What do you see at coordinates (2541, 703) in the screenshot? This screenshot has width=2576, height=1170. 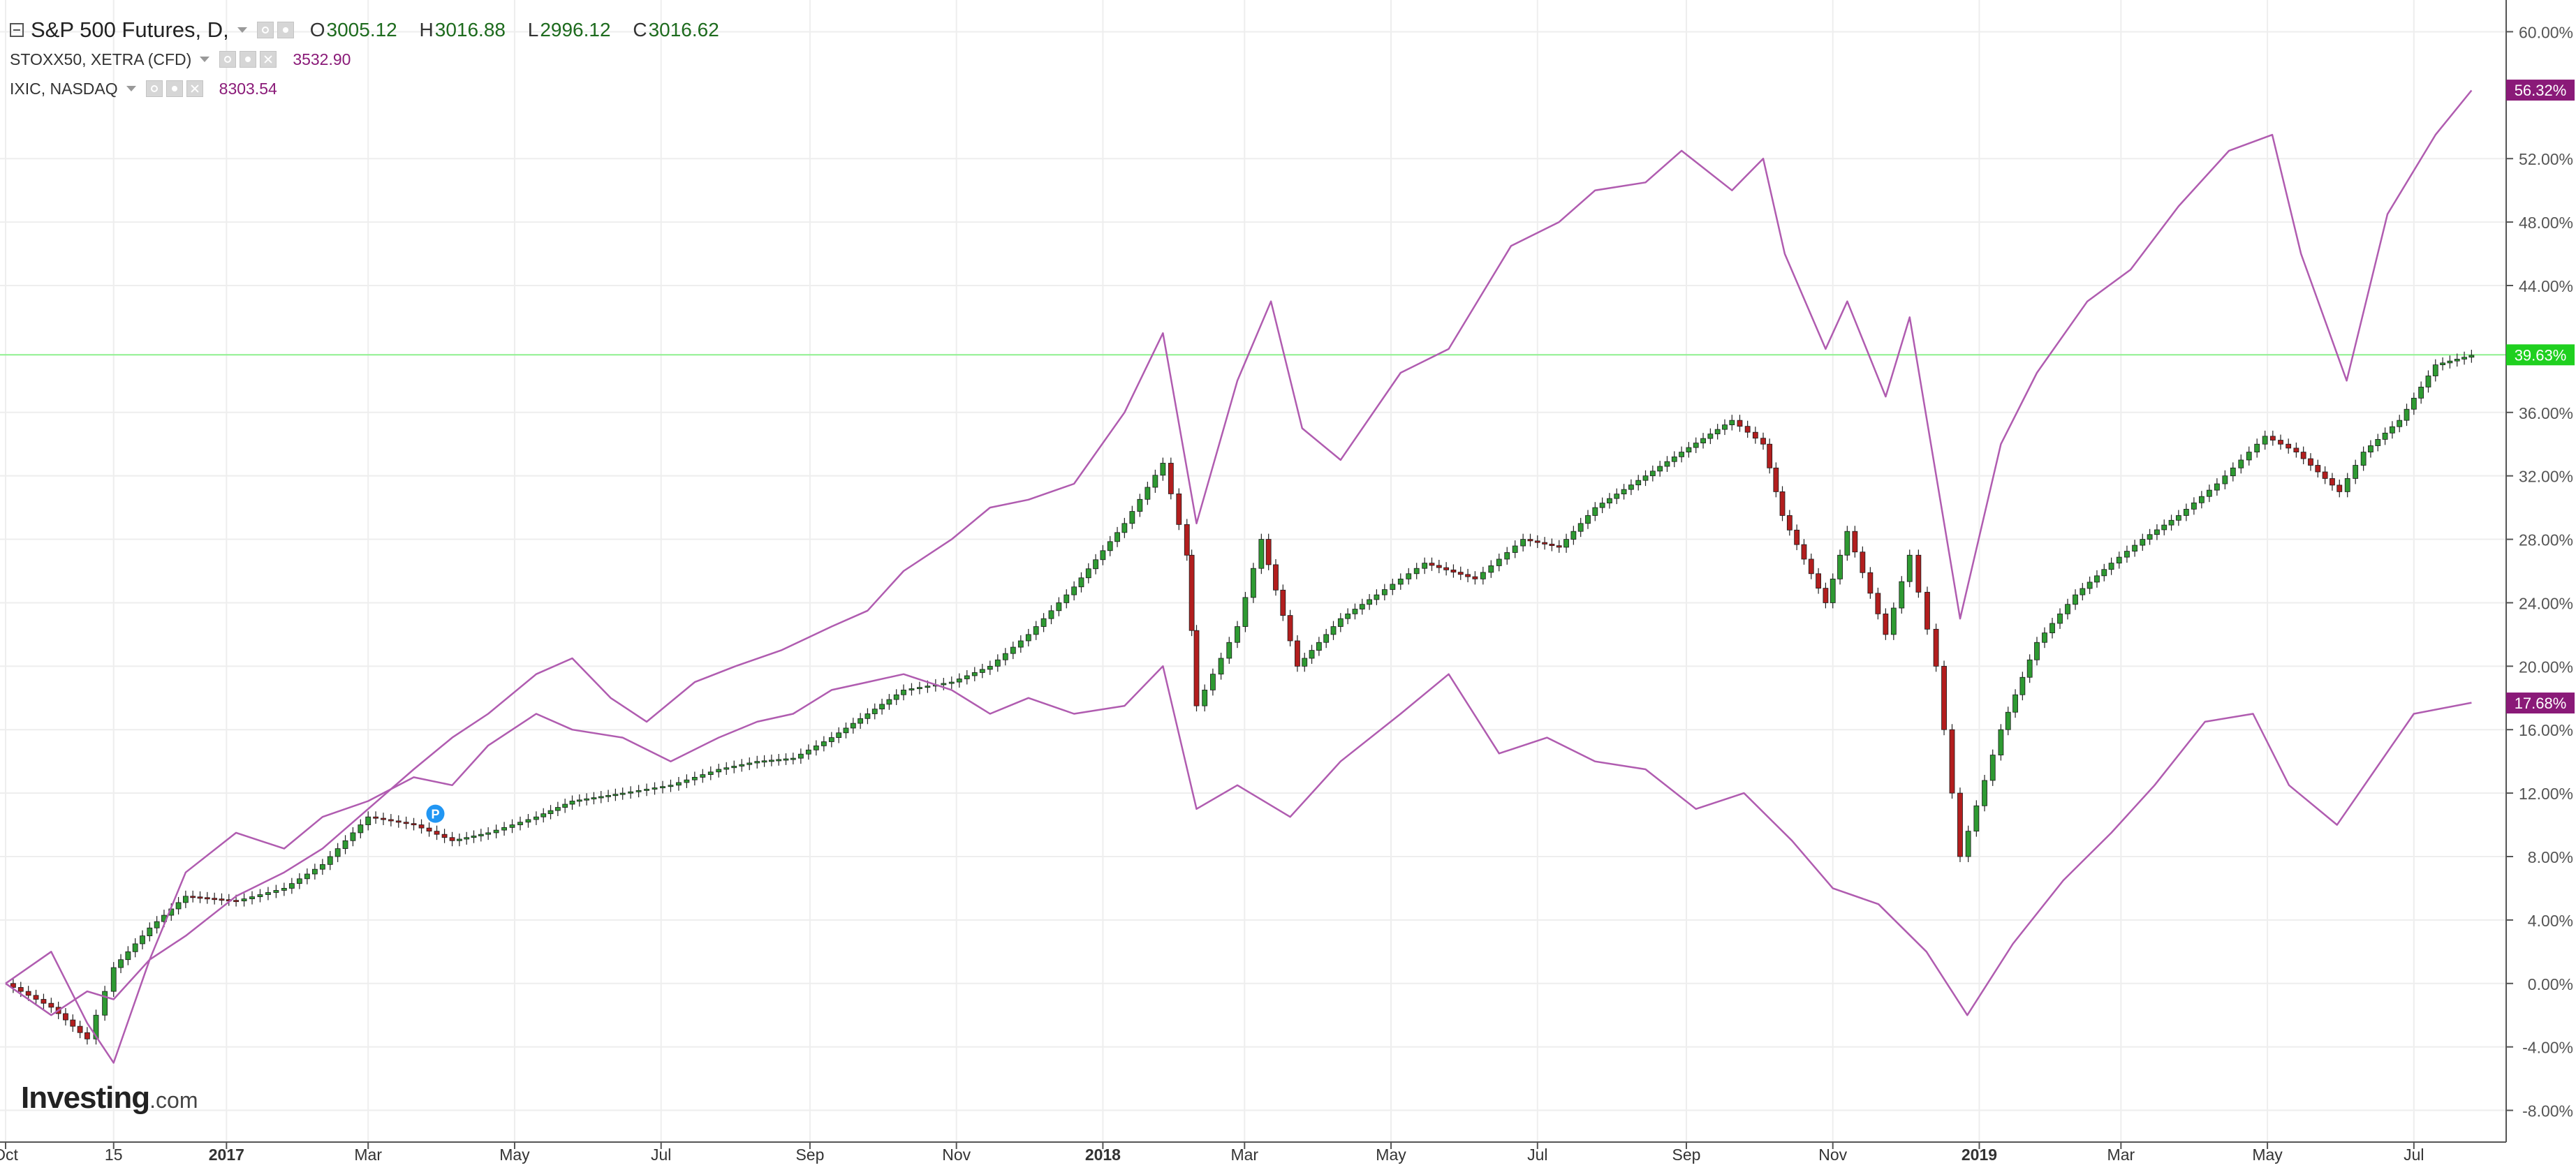 I see `price-badge-label: 17.68%` at bounding box center [2541, 703].